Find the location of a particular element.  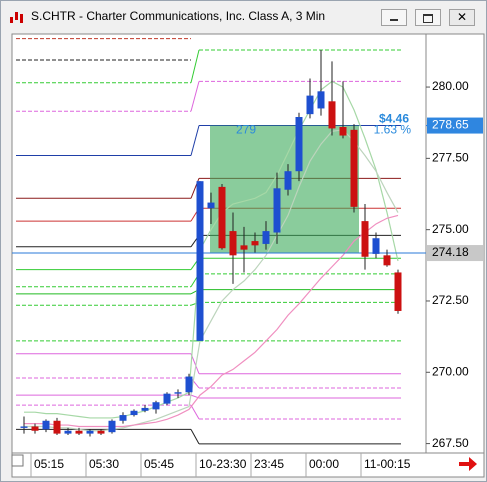

x-tick-label: 05:45 is located at coordinates (159, 464).